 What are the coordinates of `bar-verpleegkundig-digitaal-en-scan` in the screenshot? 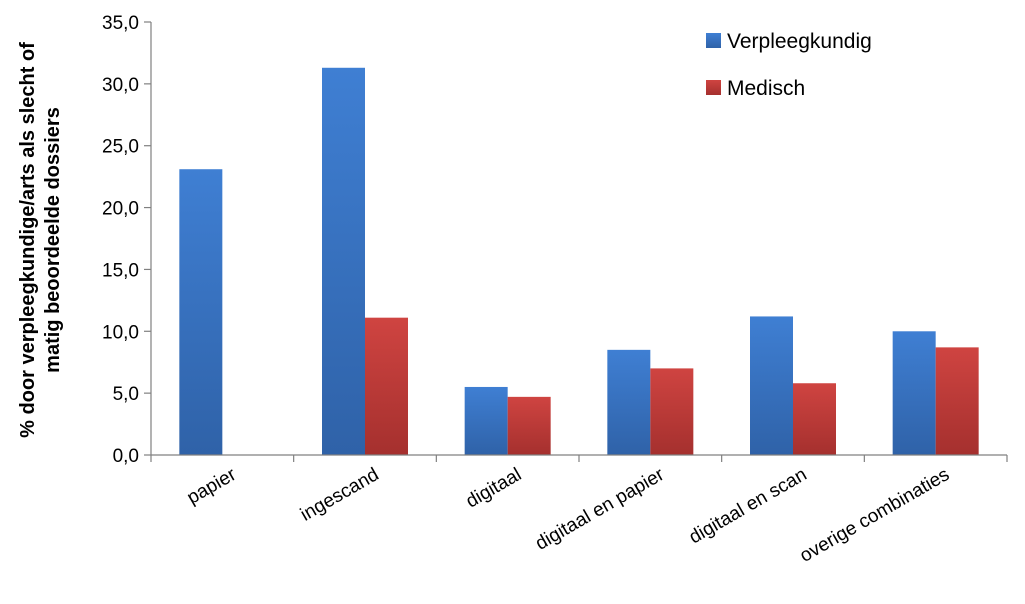 It's located at (771, 385).